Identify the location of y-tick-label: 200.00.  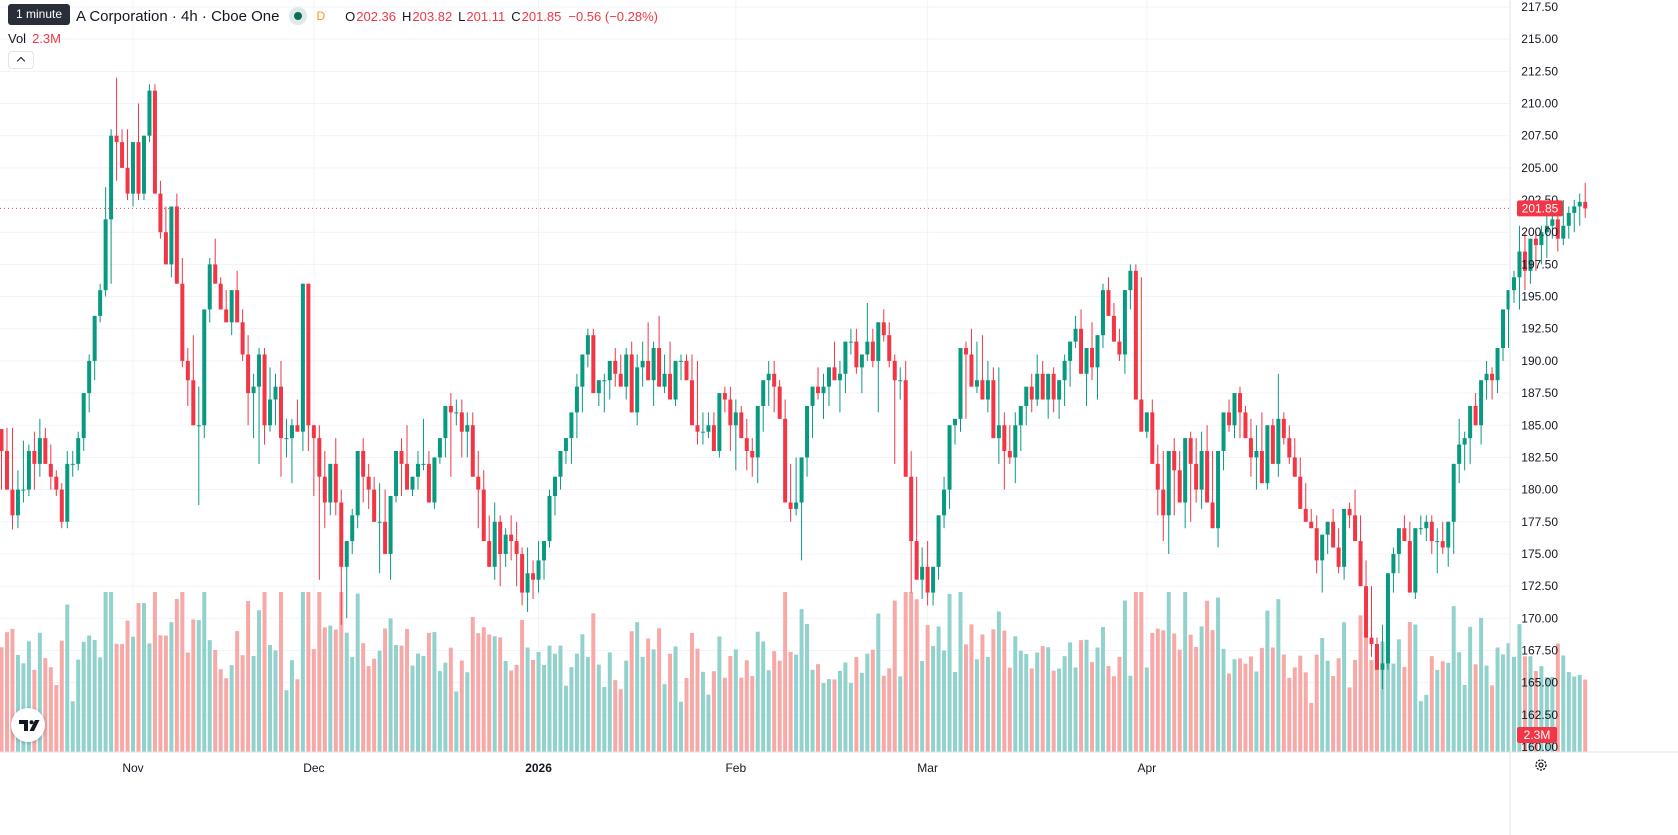
(1539, 232).